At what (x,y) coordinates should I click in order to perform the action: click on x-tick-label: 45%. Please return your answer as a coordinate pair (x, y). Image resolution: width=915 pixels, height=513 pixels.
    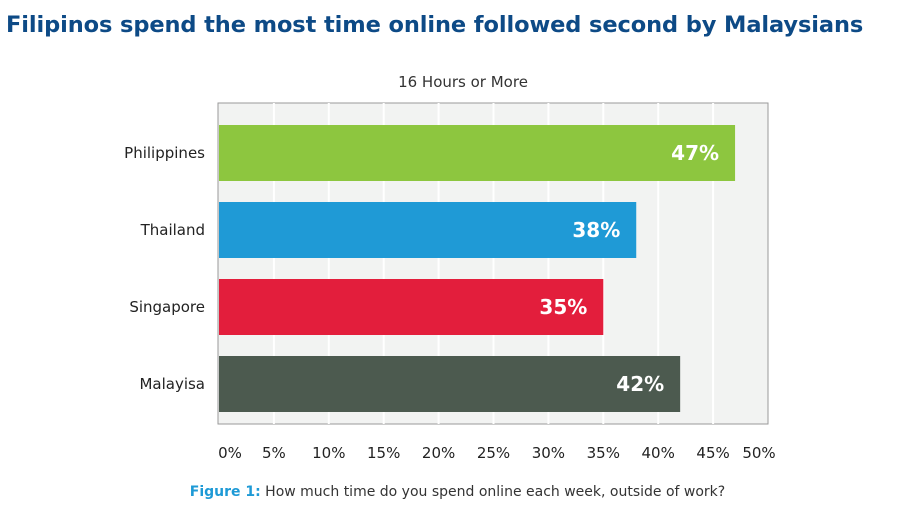
    Looking at the image, I should click on (712, 453).